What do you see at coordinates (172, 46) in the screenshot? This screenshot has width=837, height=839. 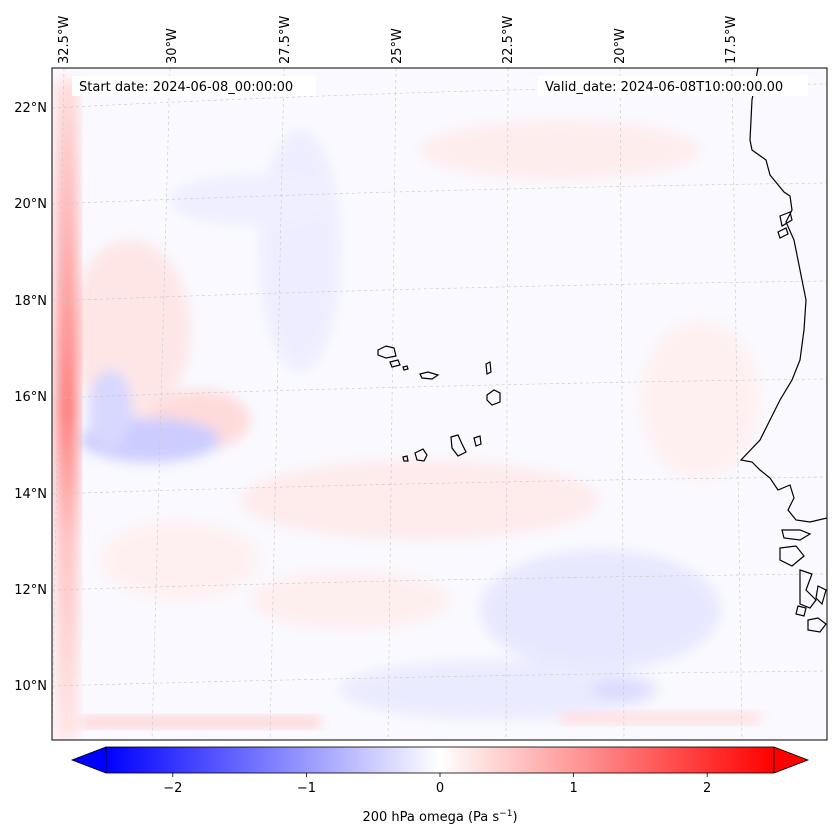 I see `lon-label: 30°W` at bounding box center [172, 46].